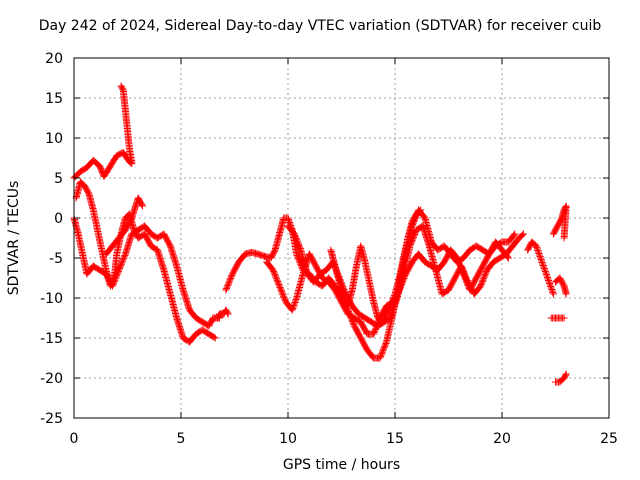  Describe the element at coordinates (557, 318) in the screenshot. I see `series-track-m` at that location.